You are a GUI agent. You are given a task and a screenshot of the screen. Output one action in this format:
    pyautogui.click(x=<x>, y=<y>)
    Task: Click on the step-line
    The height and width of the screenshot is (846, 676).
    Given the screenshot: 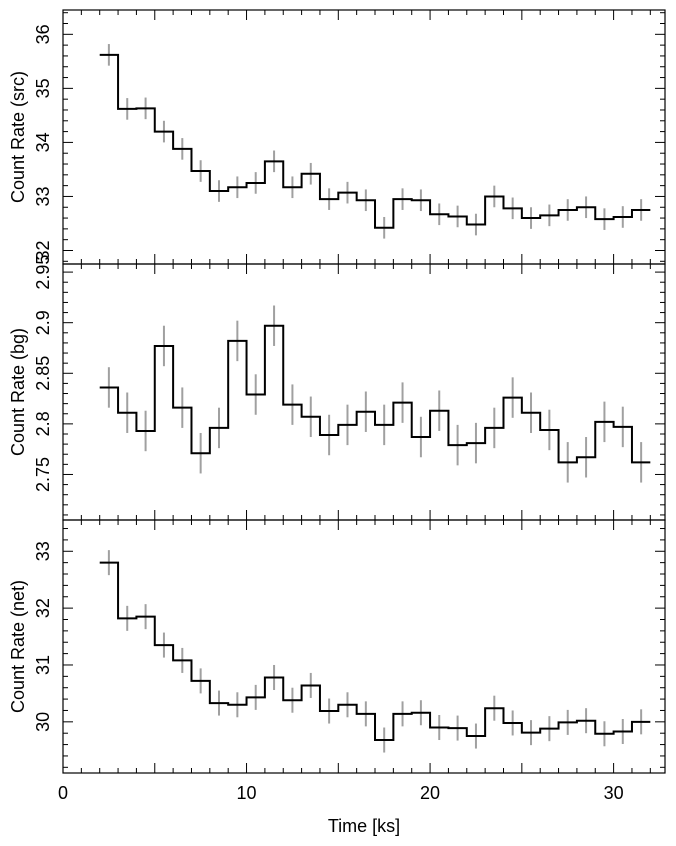 What is the action you would take?
    pyautogui.click(x=375, y=394)
    